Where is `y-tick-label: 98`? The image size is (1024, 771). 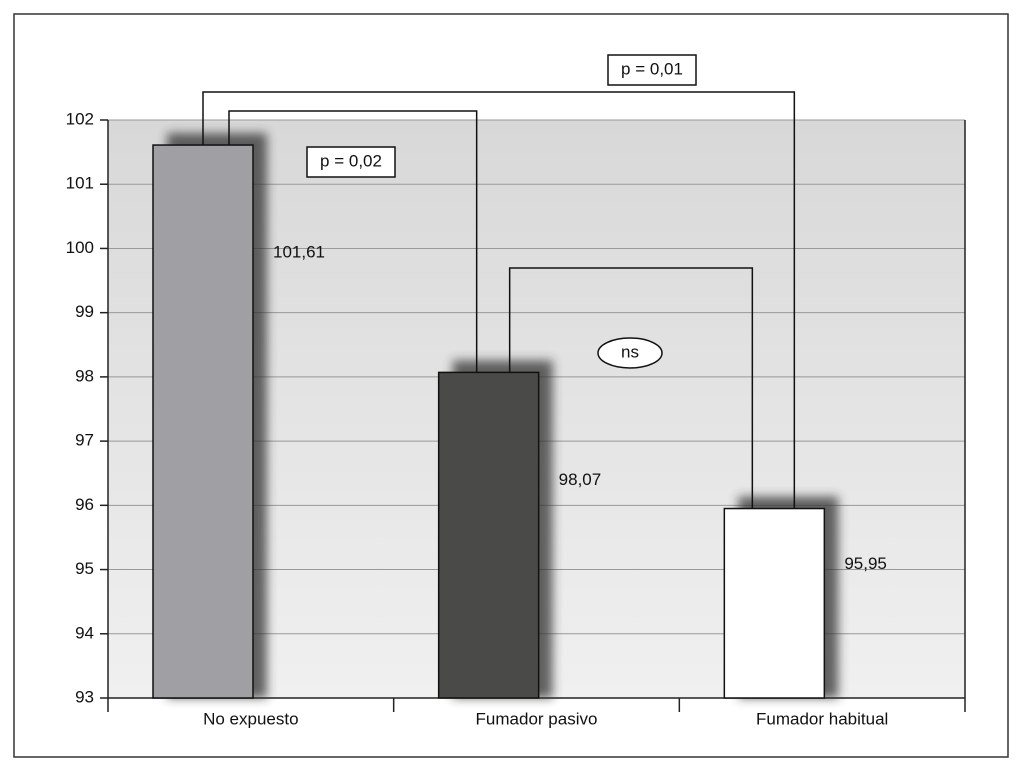 y-tick-label: 98 is located at coordinates (84, 375).